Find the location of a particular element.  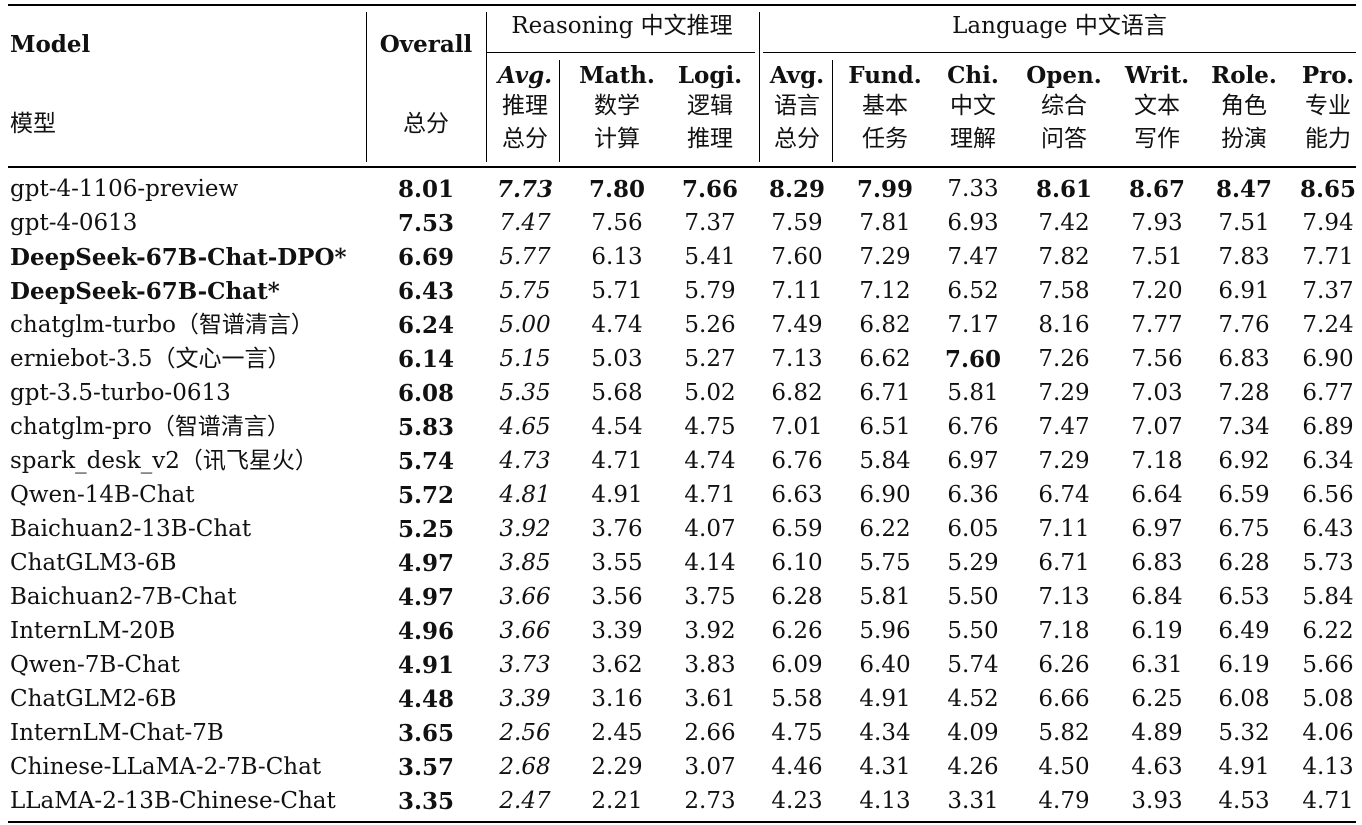

row-score-math: 2.21 is located at coordinates (617, 801).